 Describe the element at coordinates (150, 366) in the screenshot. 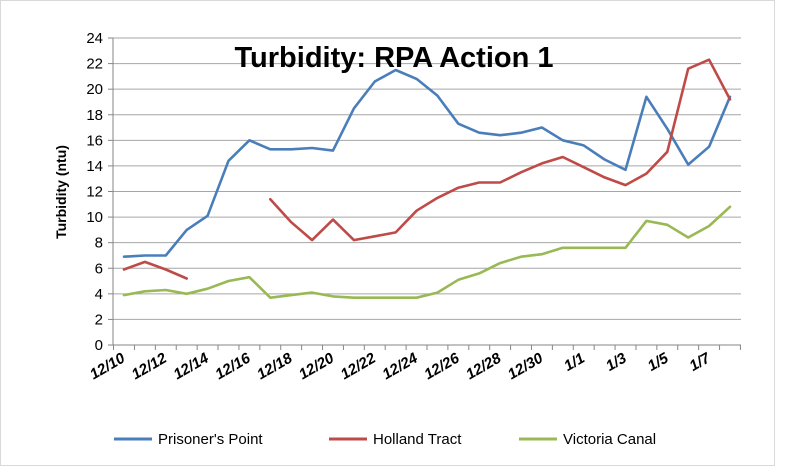

I see `x-tick-label: 12/12` at that location.